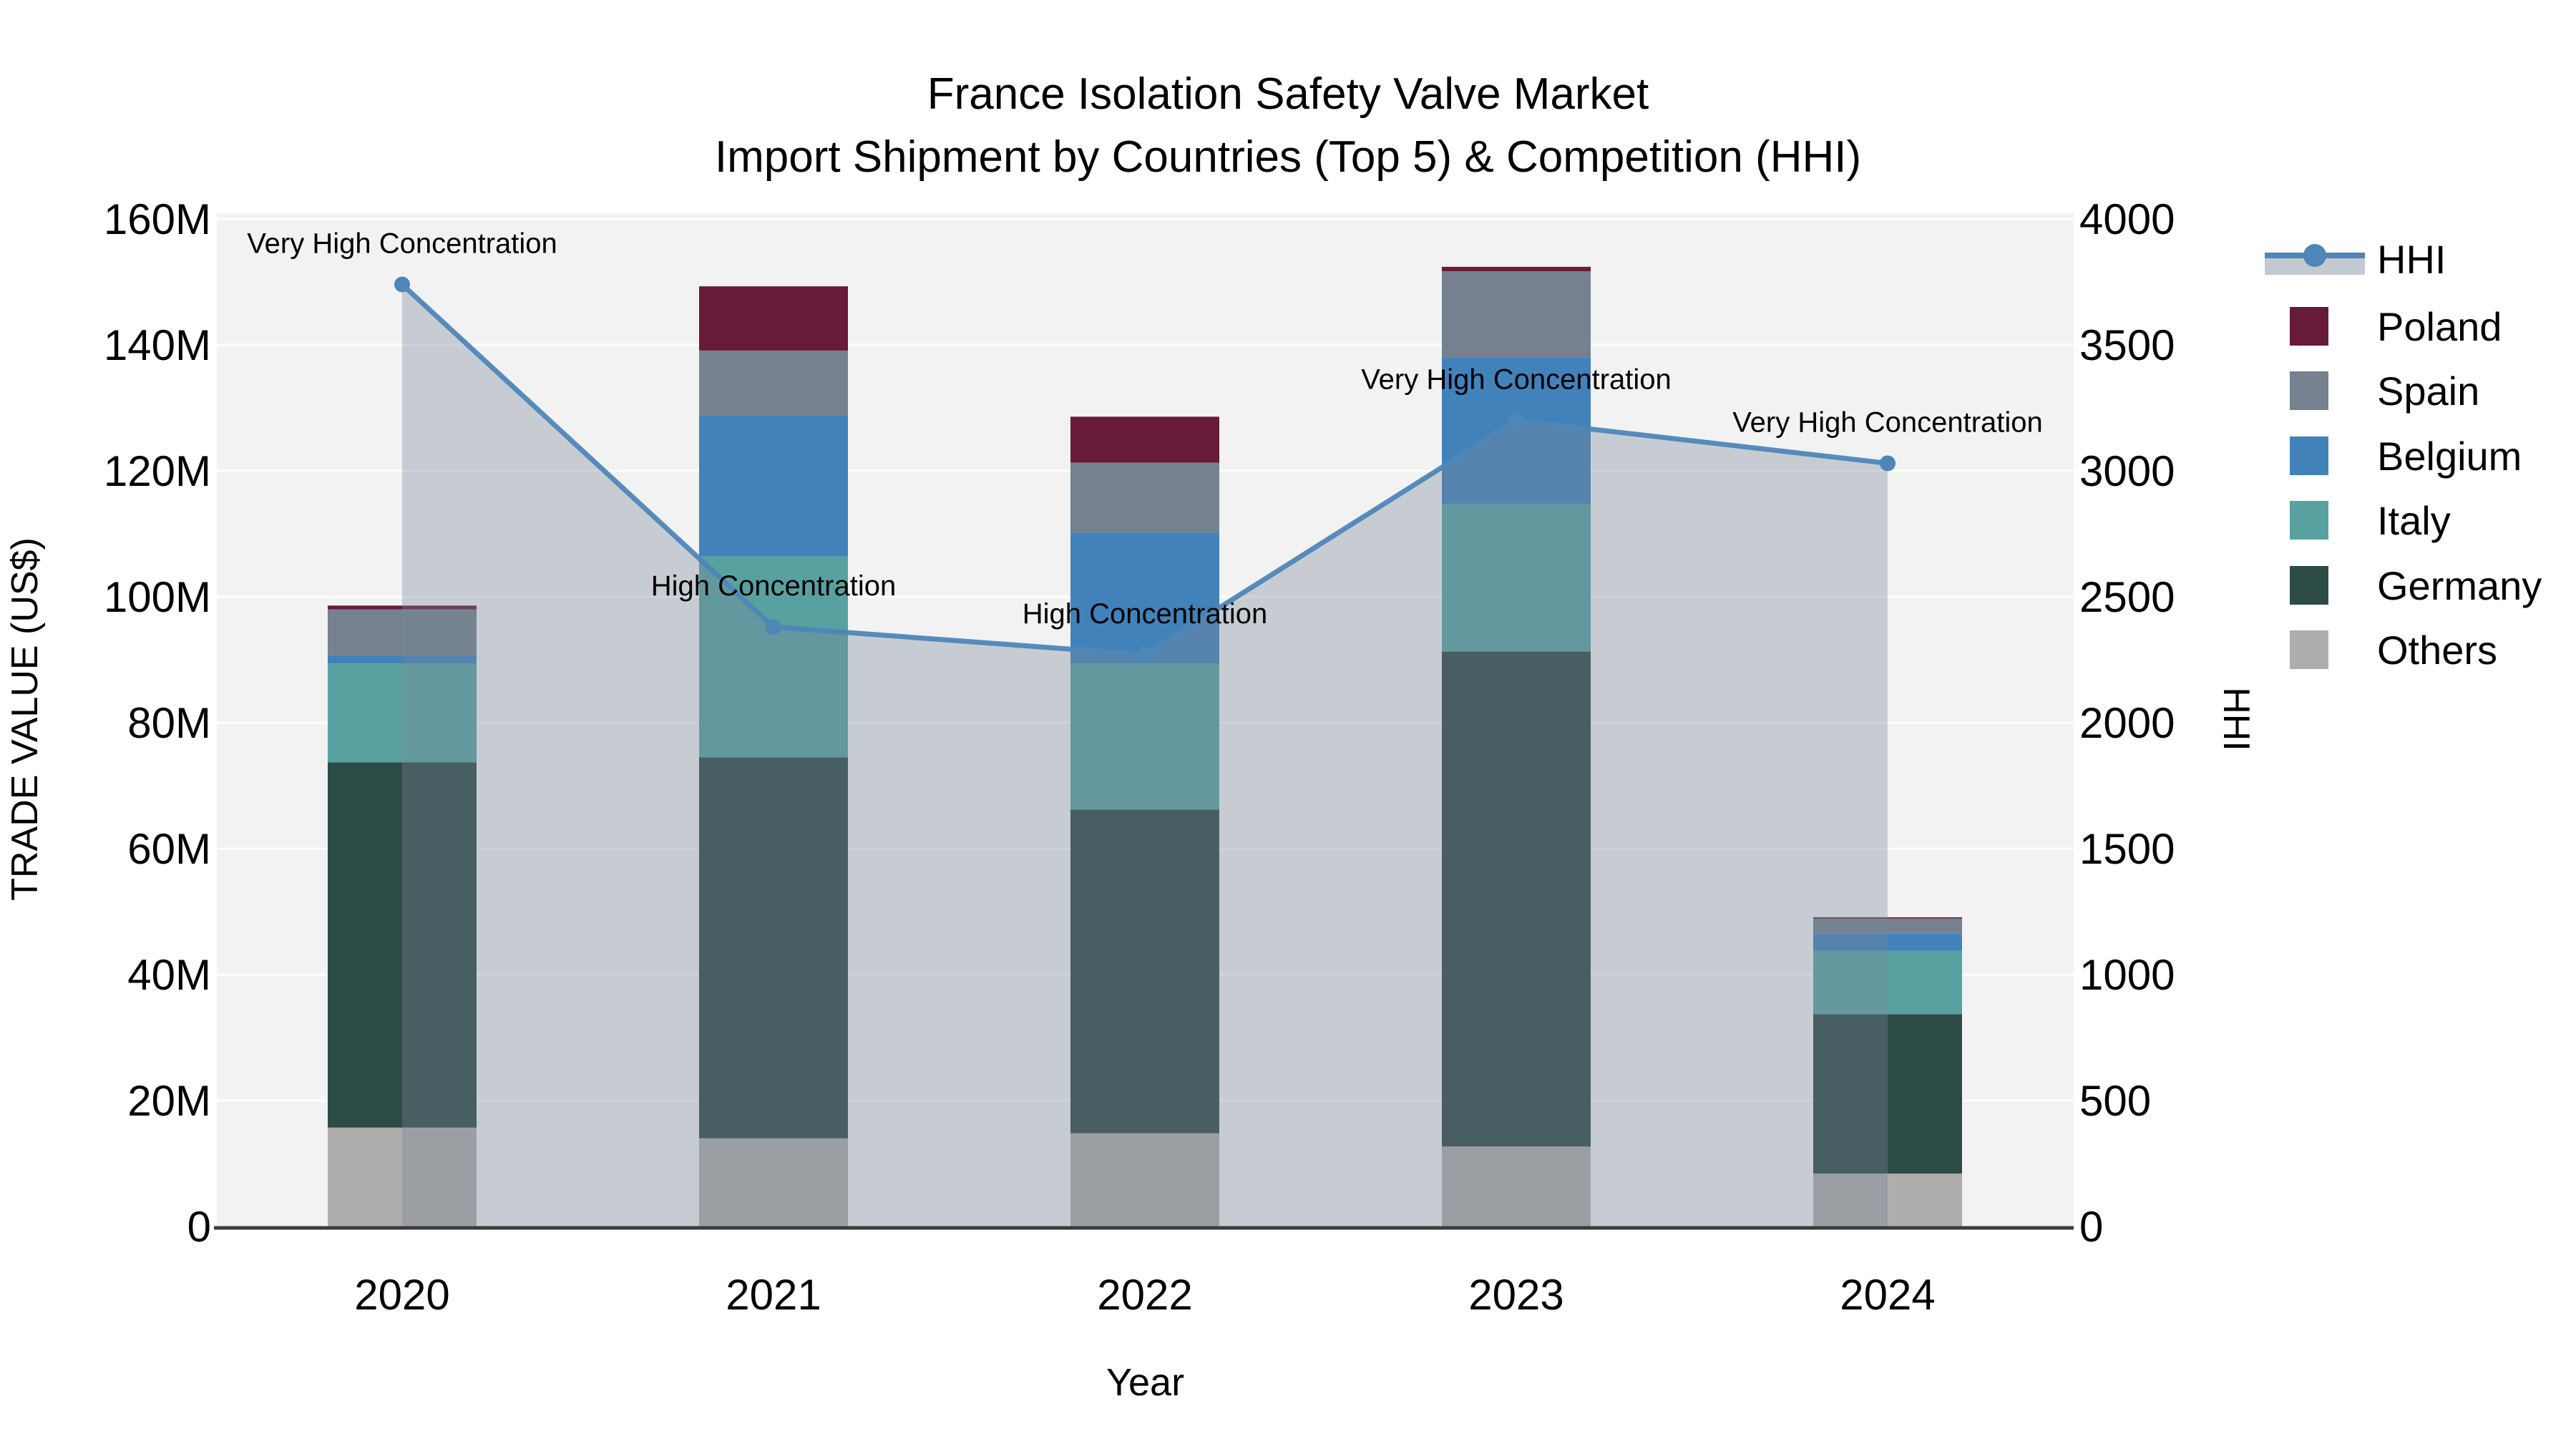 The height and width of the screenshot is (1449, 2576). I want to click on bar-segment-others-2022, so click(1144, 1179).